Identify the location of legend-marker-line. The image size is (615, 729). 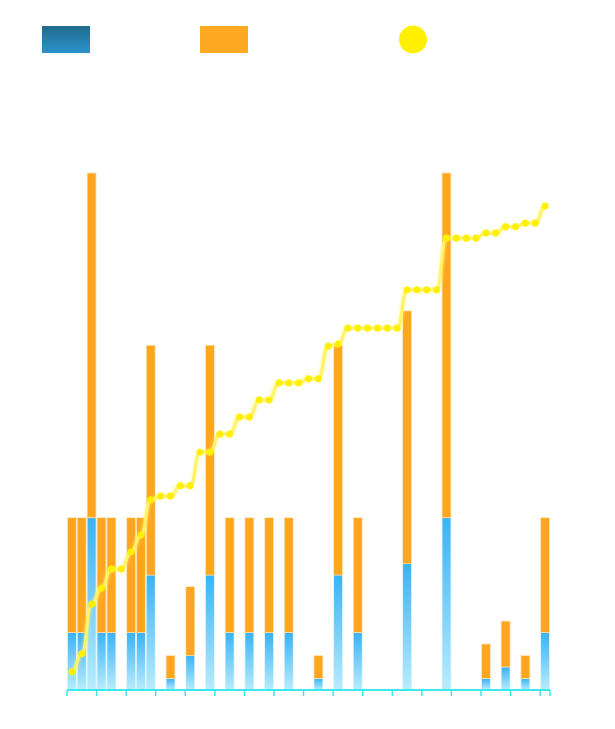
(413, 39).